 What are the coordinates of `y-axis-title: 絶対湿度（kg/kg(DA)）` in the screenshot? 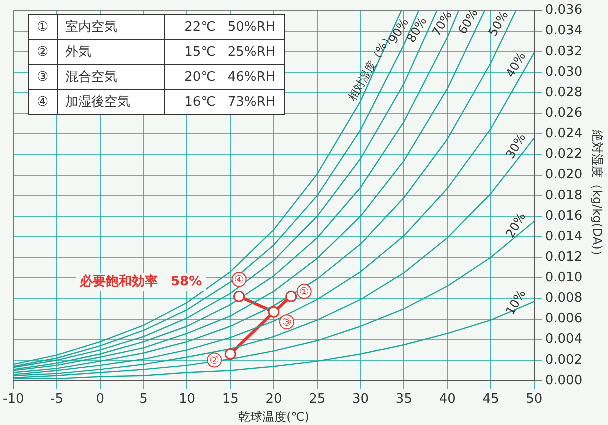 It's located at (597, 195).